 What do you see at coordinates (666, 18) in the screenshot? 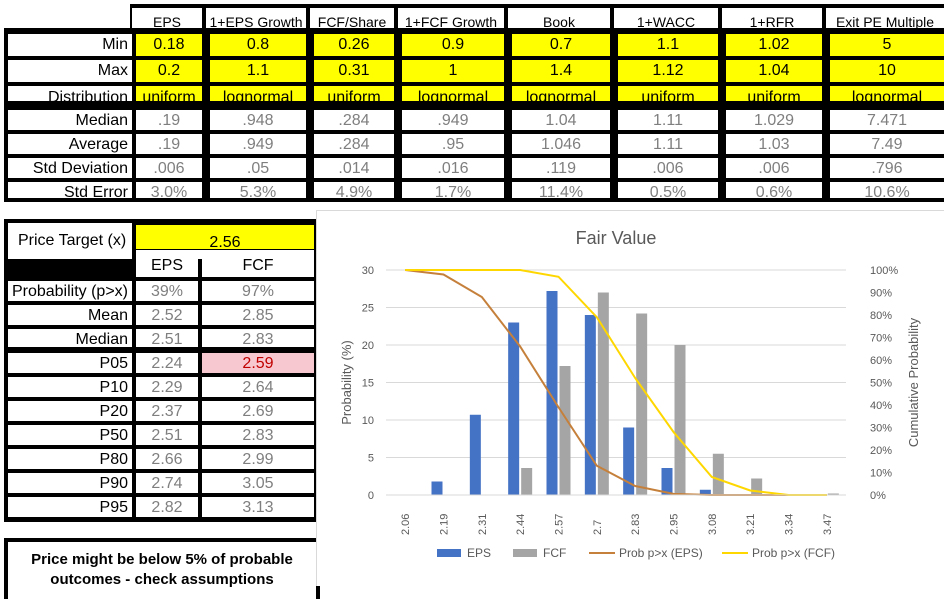
I see `top-col-header: 1+WACC` at bounding box center [666, 18].